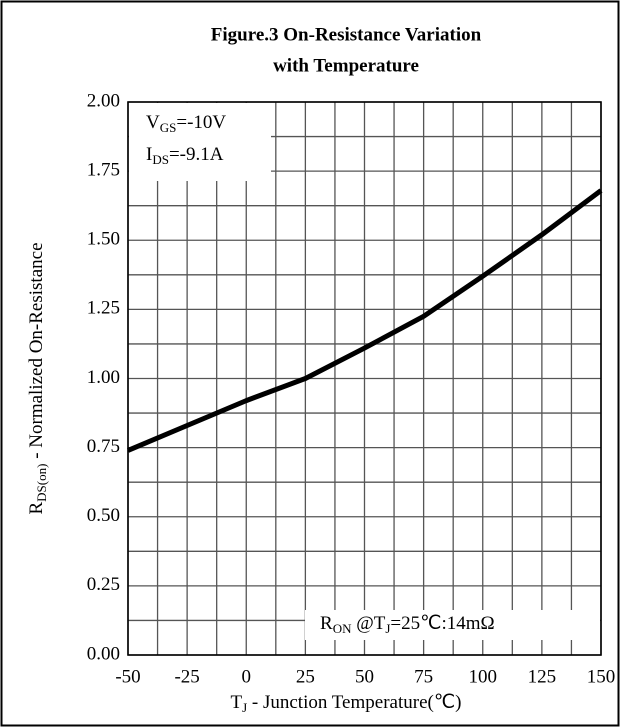 The width and height of the screenshot is (620, 727). Describe the element at coordinates (186, 676) in the screenshot. I see `x-tick-label: -25` at that location.